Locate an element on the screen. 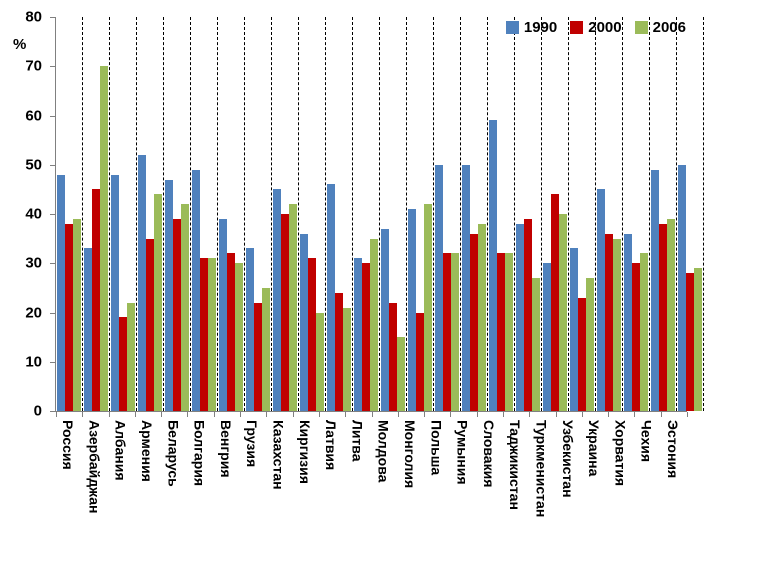 The height and width of the screenshot is (575, 776). category-label-text: Польша is located at coordinates (436, 448).